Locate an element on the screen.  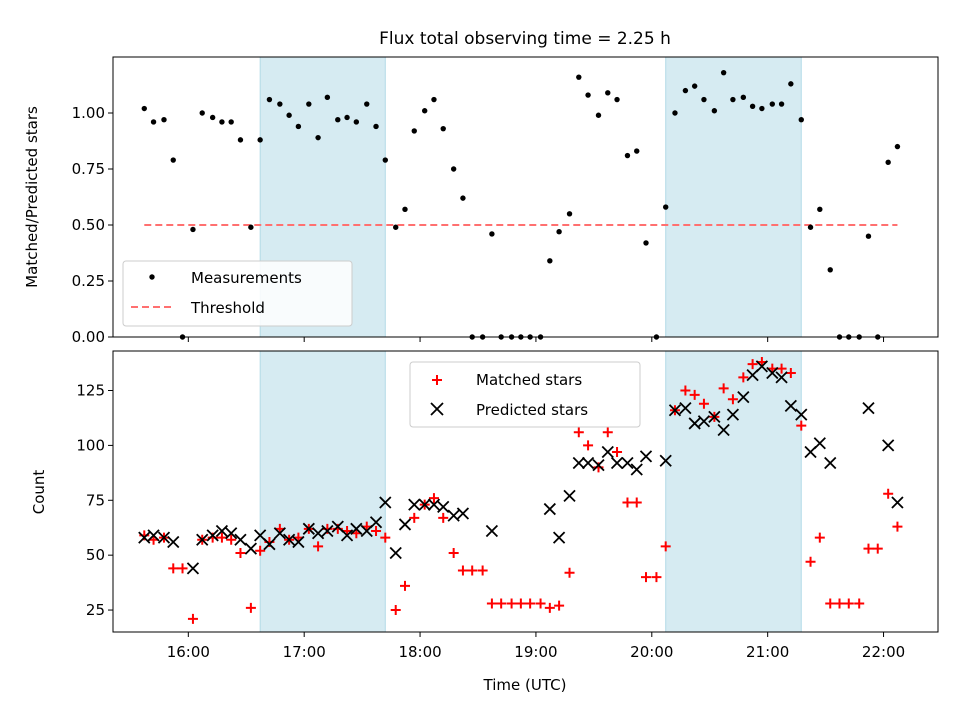
bottom-y-ticks: 25 50 75 100 125 is located at coordinates (94, 500).